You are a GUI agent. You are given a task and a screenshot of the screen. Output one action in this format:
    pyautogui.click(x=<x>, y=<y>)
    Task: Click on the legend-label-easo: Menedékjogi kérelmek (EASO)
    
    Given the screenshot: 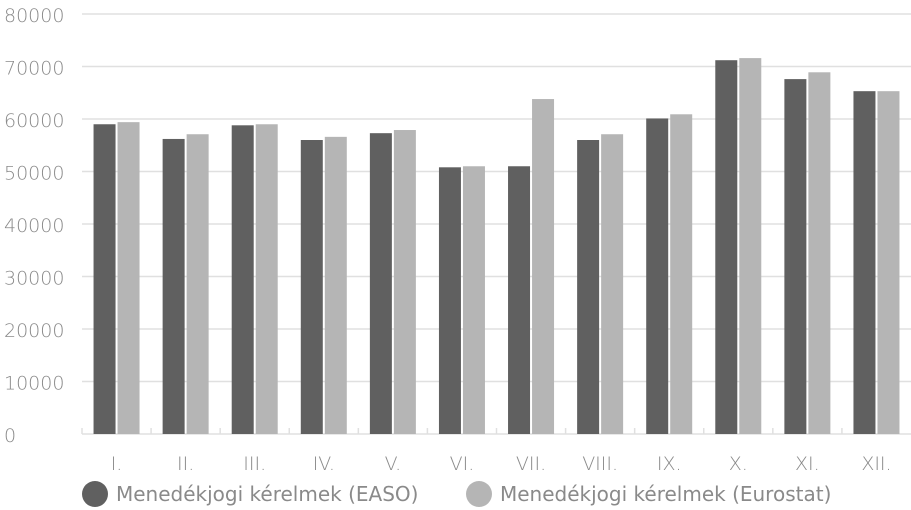 What is the action you would take?
    pyautogui.click(x=267, y=494)
    